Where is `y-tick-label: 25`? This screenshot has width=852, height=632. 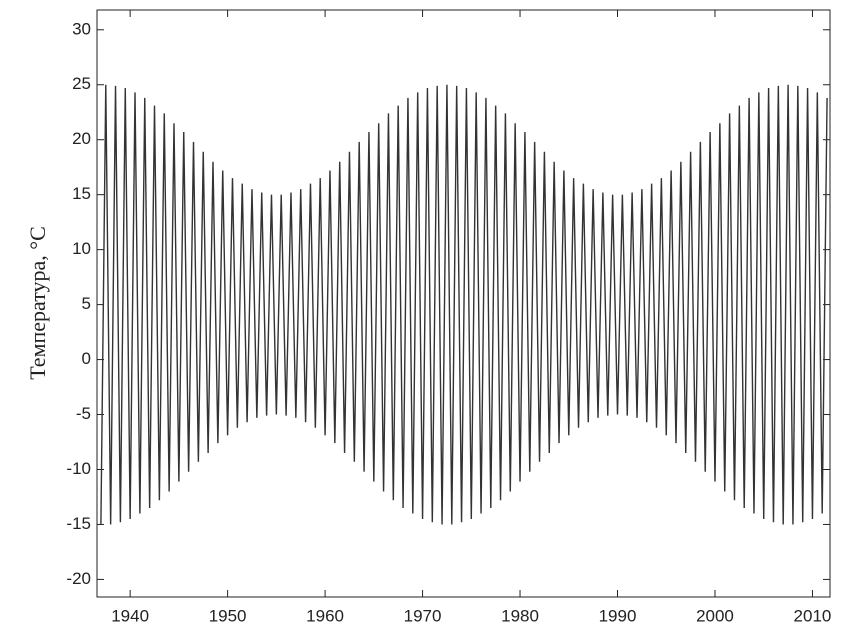
y-tick-label: 25 is located at coordinates (81, 83).